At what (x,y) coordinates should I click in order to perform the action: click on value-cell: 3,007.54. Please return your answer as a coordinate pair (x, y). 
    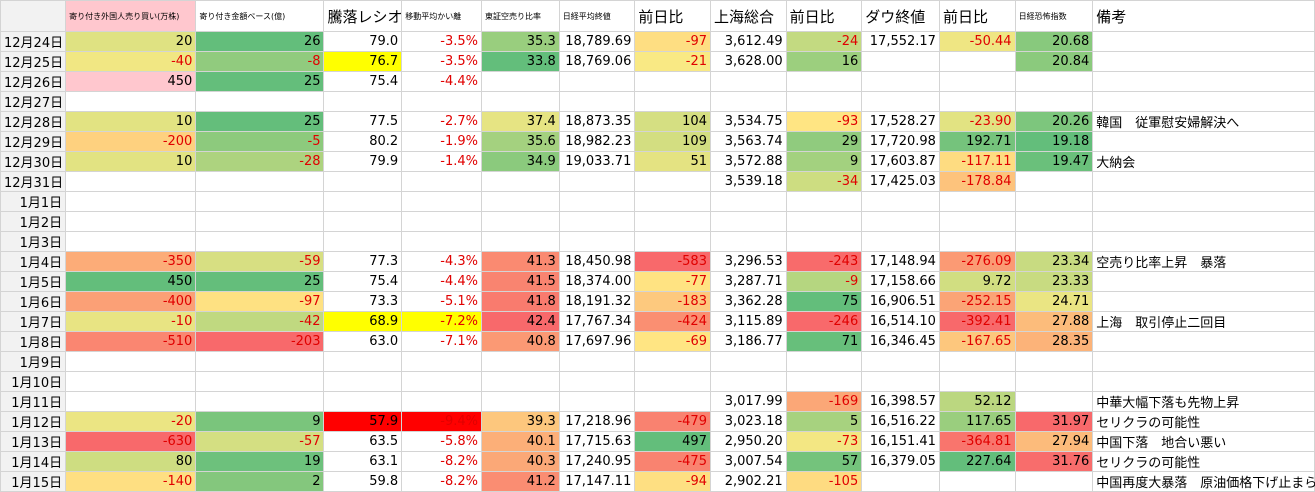
    Looking at the image, I should click on (748, 461).